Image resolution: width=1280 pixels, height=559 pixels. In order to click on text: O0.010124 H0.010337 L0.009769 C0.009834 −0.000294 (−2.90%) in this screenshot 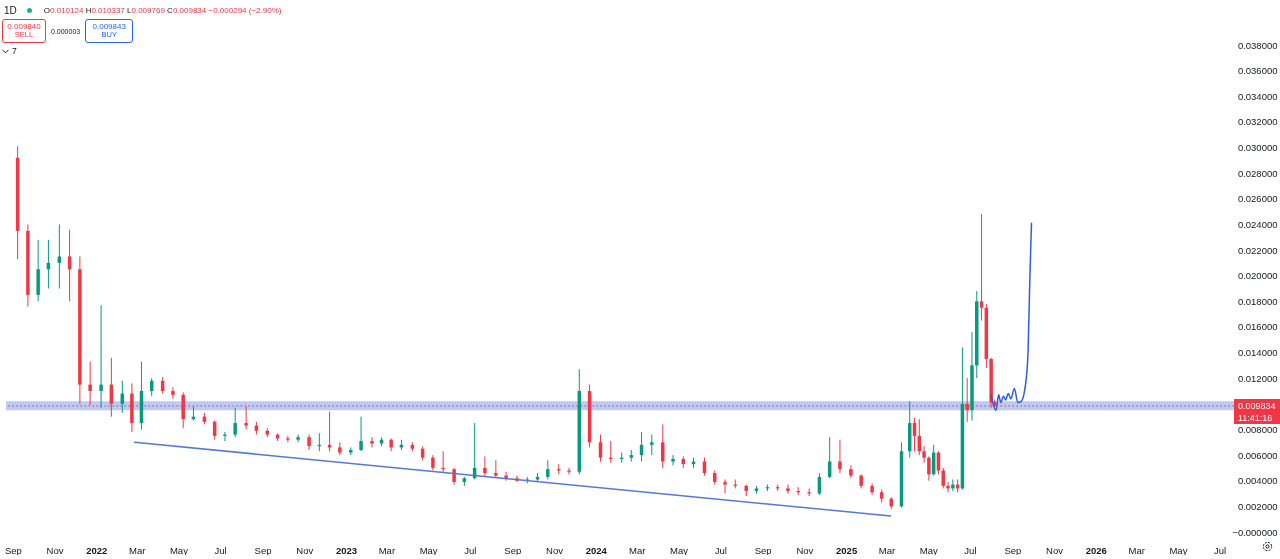, I will do `click(162, 10)`.